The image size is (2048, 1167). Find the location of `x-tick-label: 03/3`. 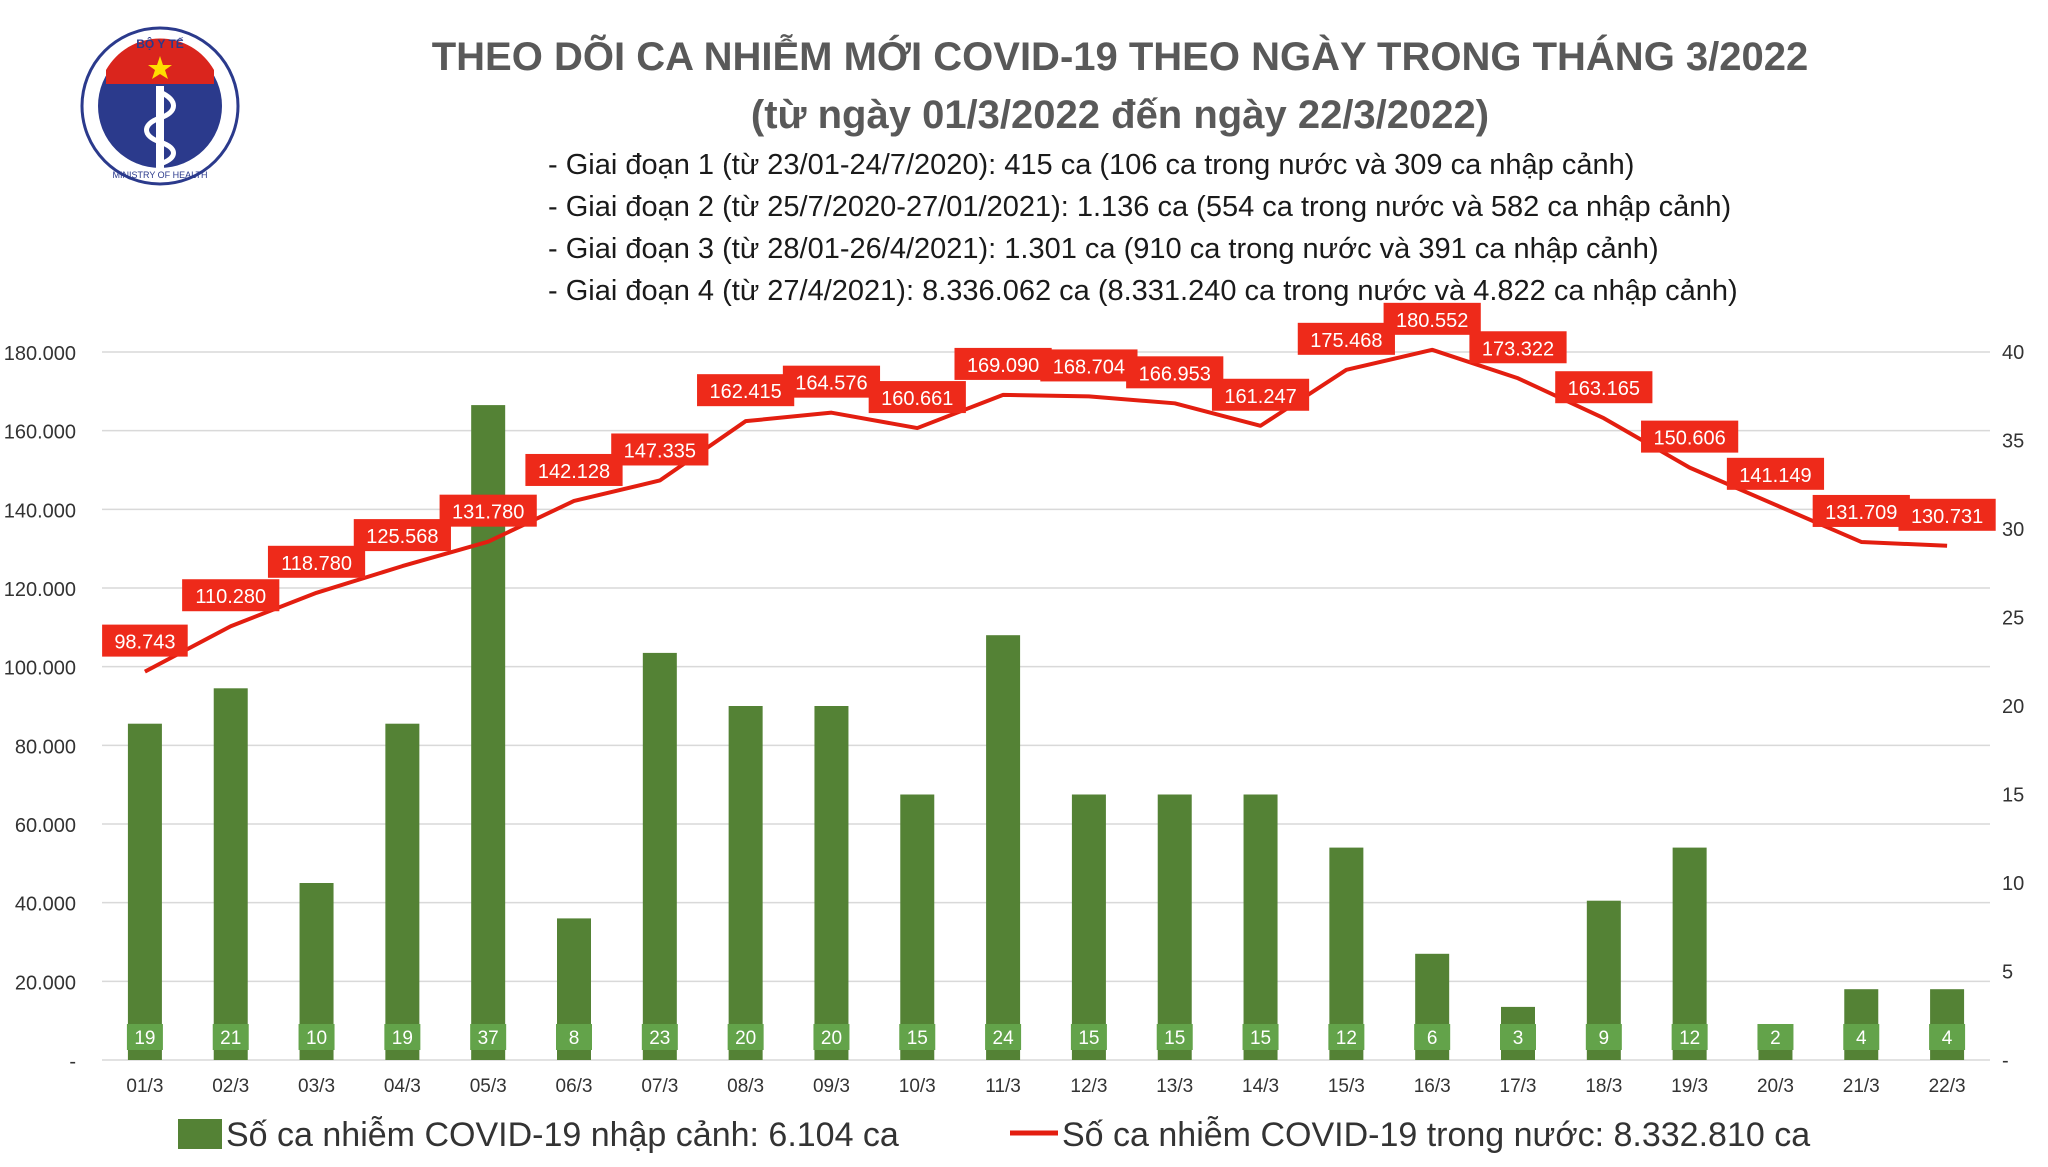

x-tick-label: 03/3 is located at coordinates (316, 1086).